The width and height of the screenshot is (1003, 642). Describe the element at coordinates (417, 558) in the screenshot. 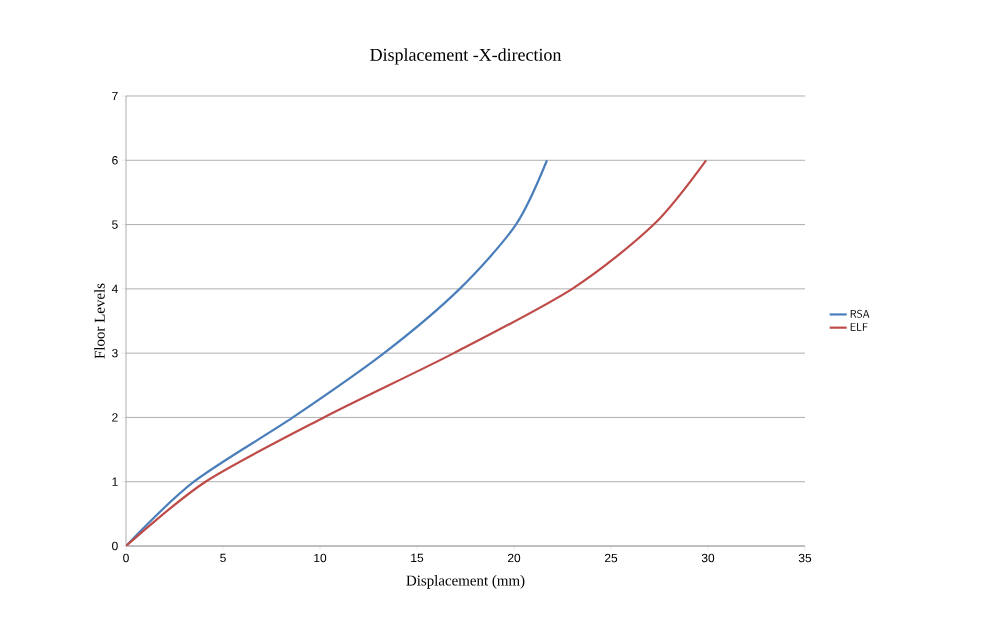

I see `x-tick-label: 15` at that location.